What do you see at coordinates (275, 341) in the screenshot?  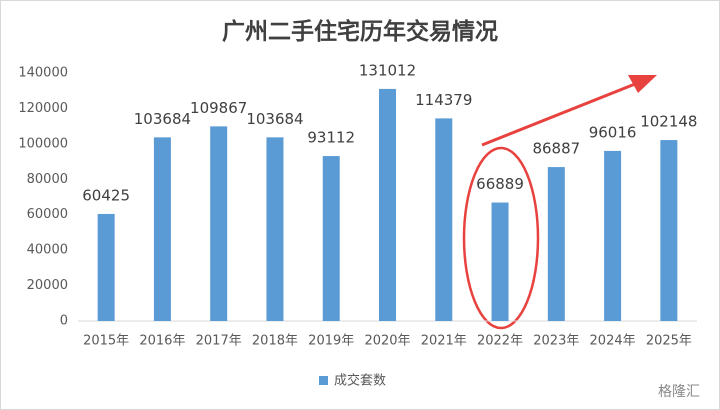 I see `x-tick-label: 2018年` at bounding box center [275, 341].